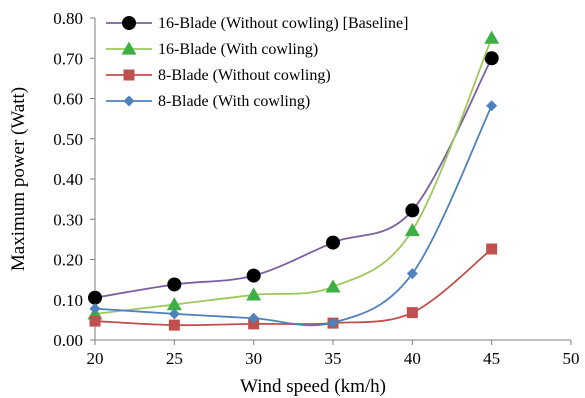  Describe the element at coordinates (68, 58) in the screenshot. I see `y-tick-label: 0.70` at that location.